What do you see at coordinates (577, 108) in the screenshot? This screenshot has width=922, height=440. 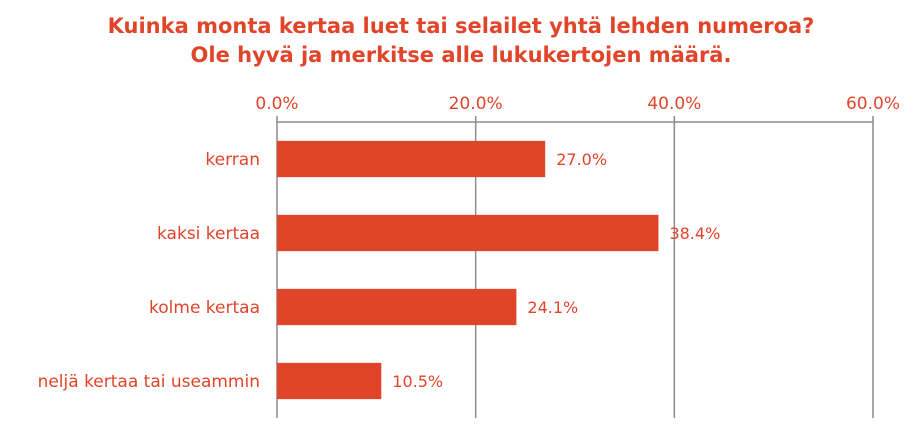 I see `value-axis: 0.0% 20.0% 40.0% 60.0%` at bounding box center [577, 108].